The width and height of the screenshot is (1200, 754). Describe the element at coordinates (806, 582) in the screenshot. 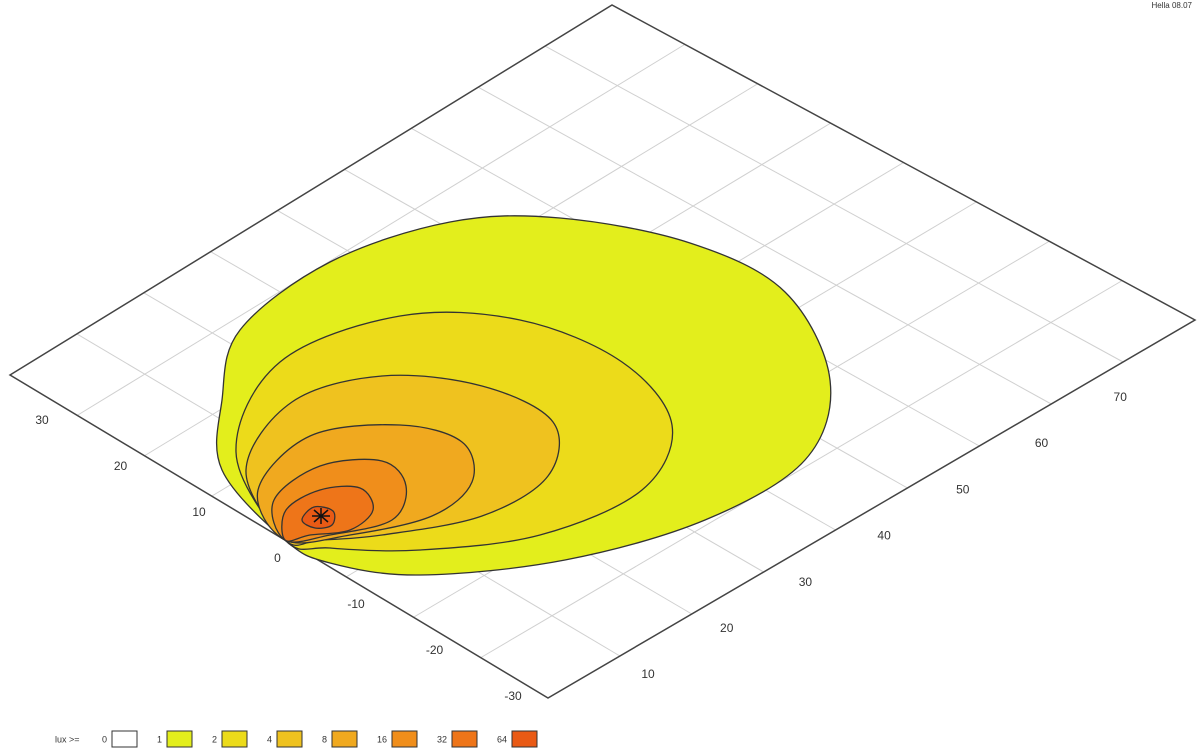

I see `right-axis-label: 30` at that location.